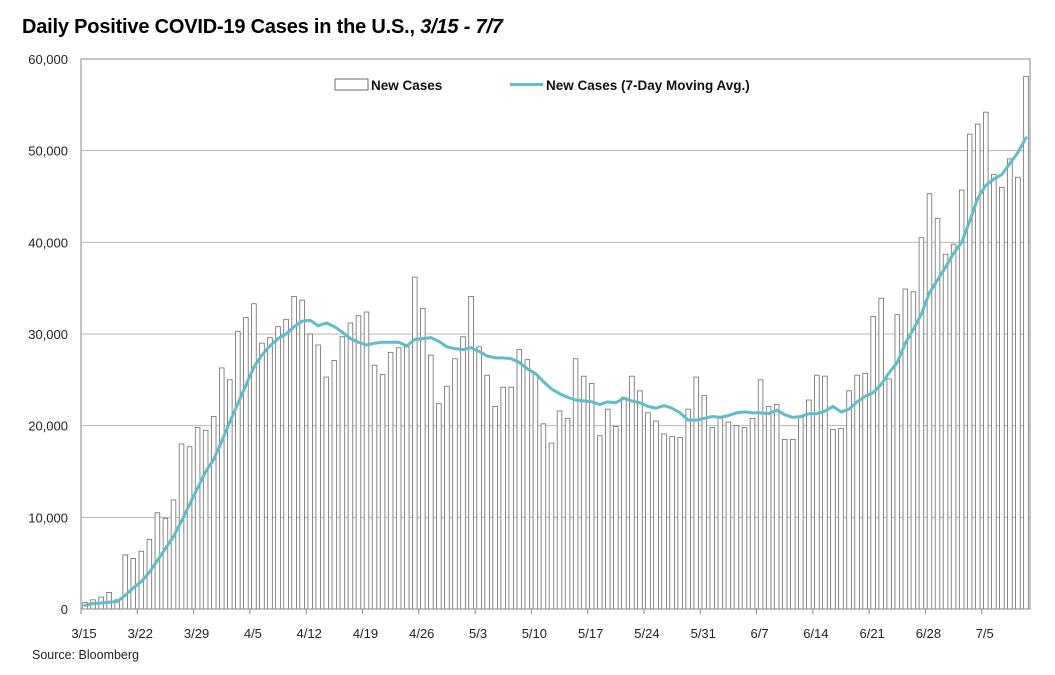 The height and width of the screenshot is (675, 1055). Describe the element at coordinates (140, 633) in the screenshot. I see `x-tick-label: 3/22` at that location.